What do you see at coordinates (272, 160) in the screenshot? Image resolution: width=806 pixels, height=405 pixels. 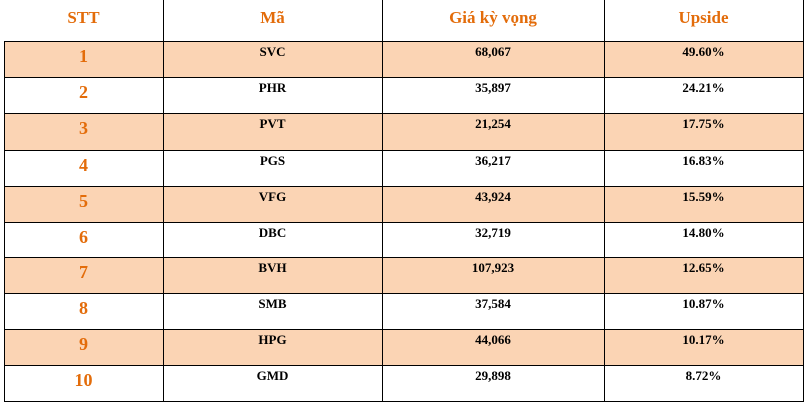 I see `table-cell: PGS` at bounding box center [272, 160].